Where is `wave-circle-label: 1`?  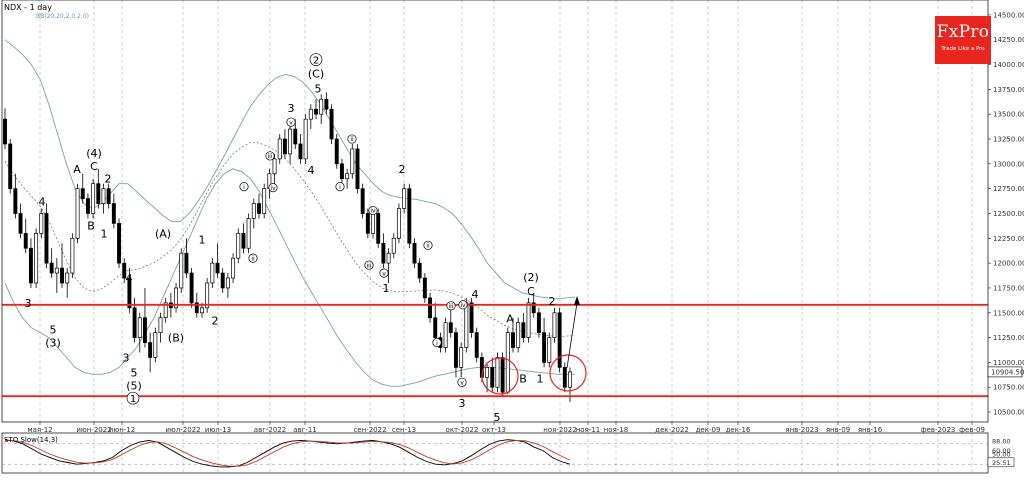
wave-circle-label: 1 is located at coordinates (133, 399).